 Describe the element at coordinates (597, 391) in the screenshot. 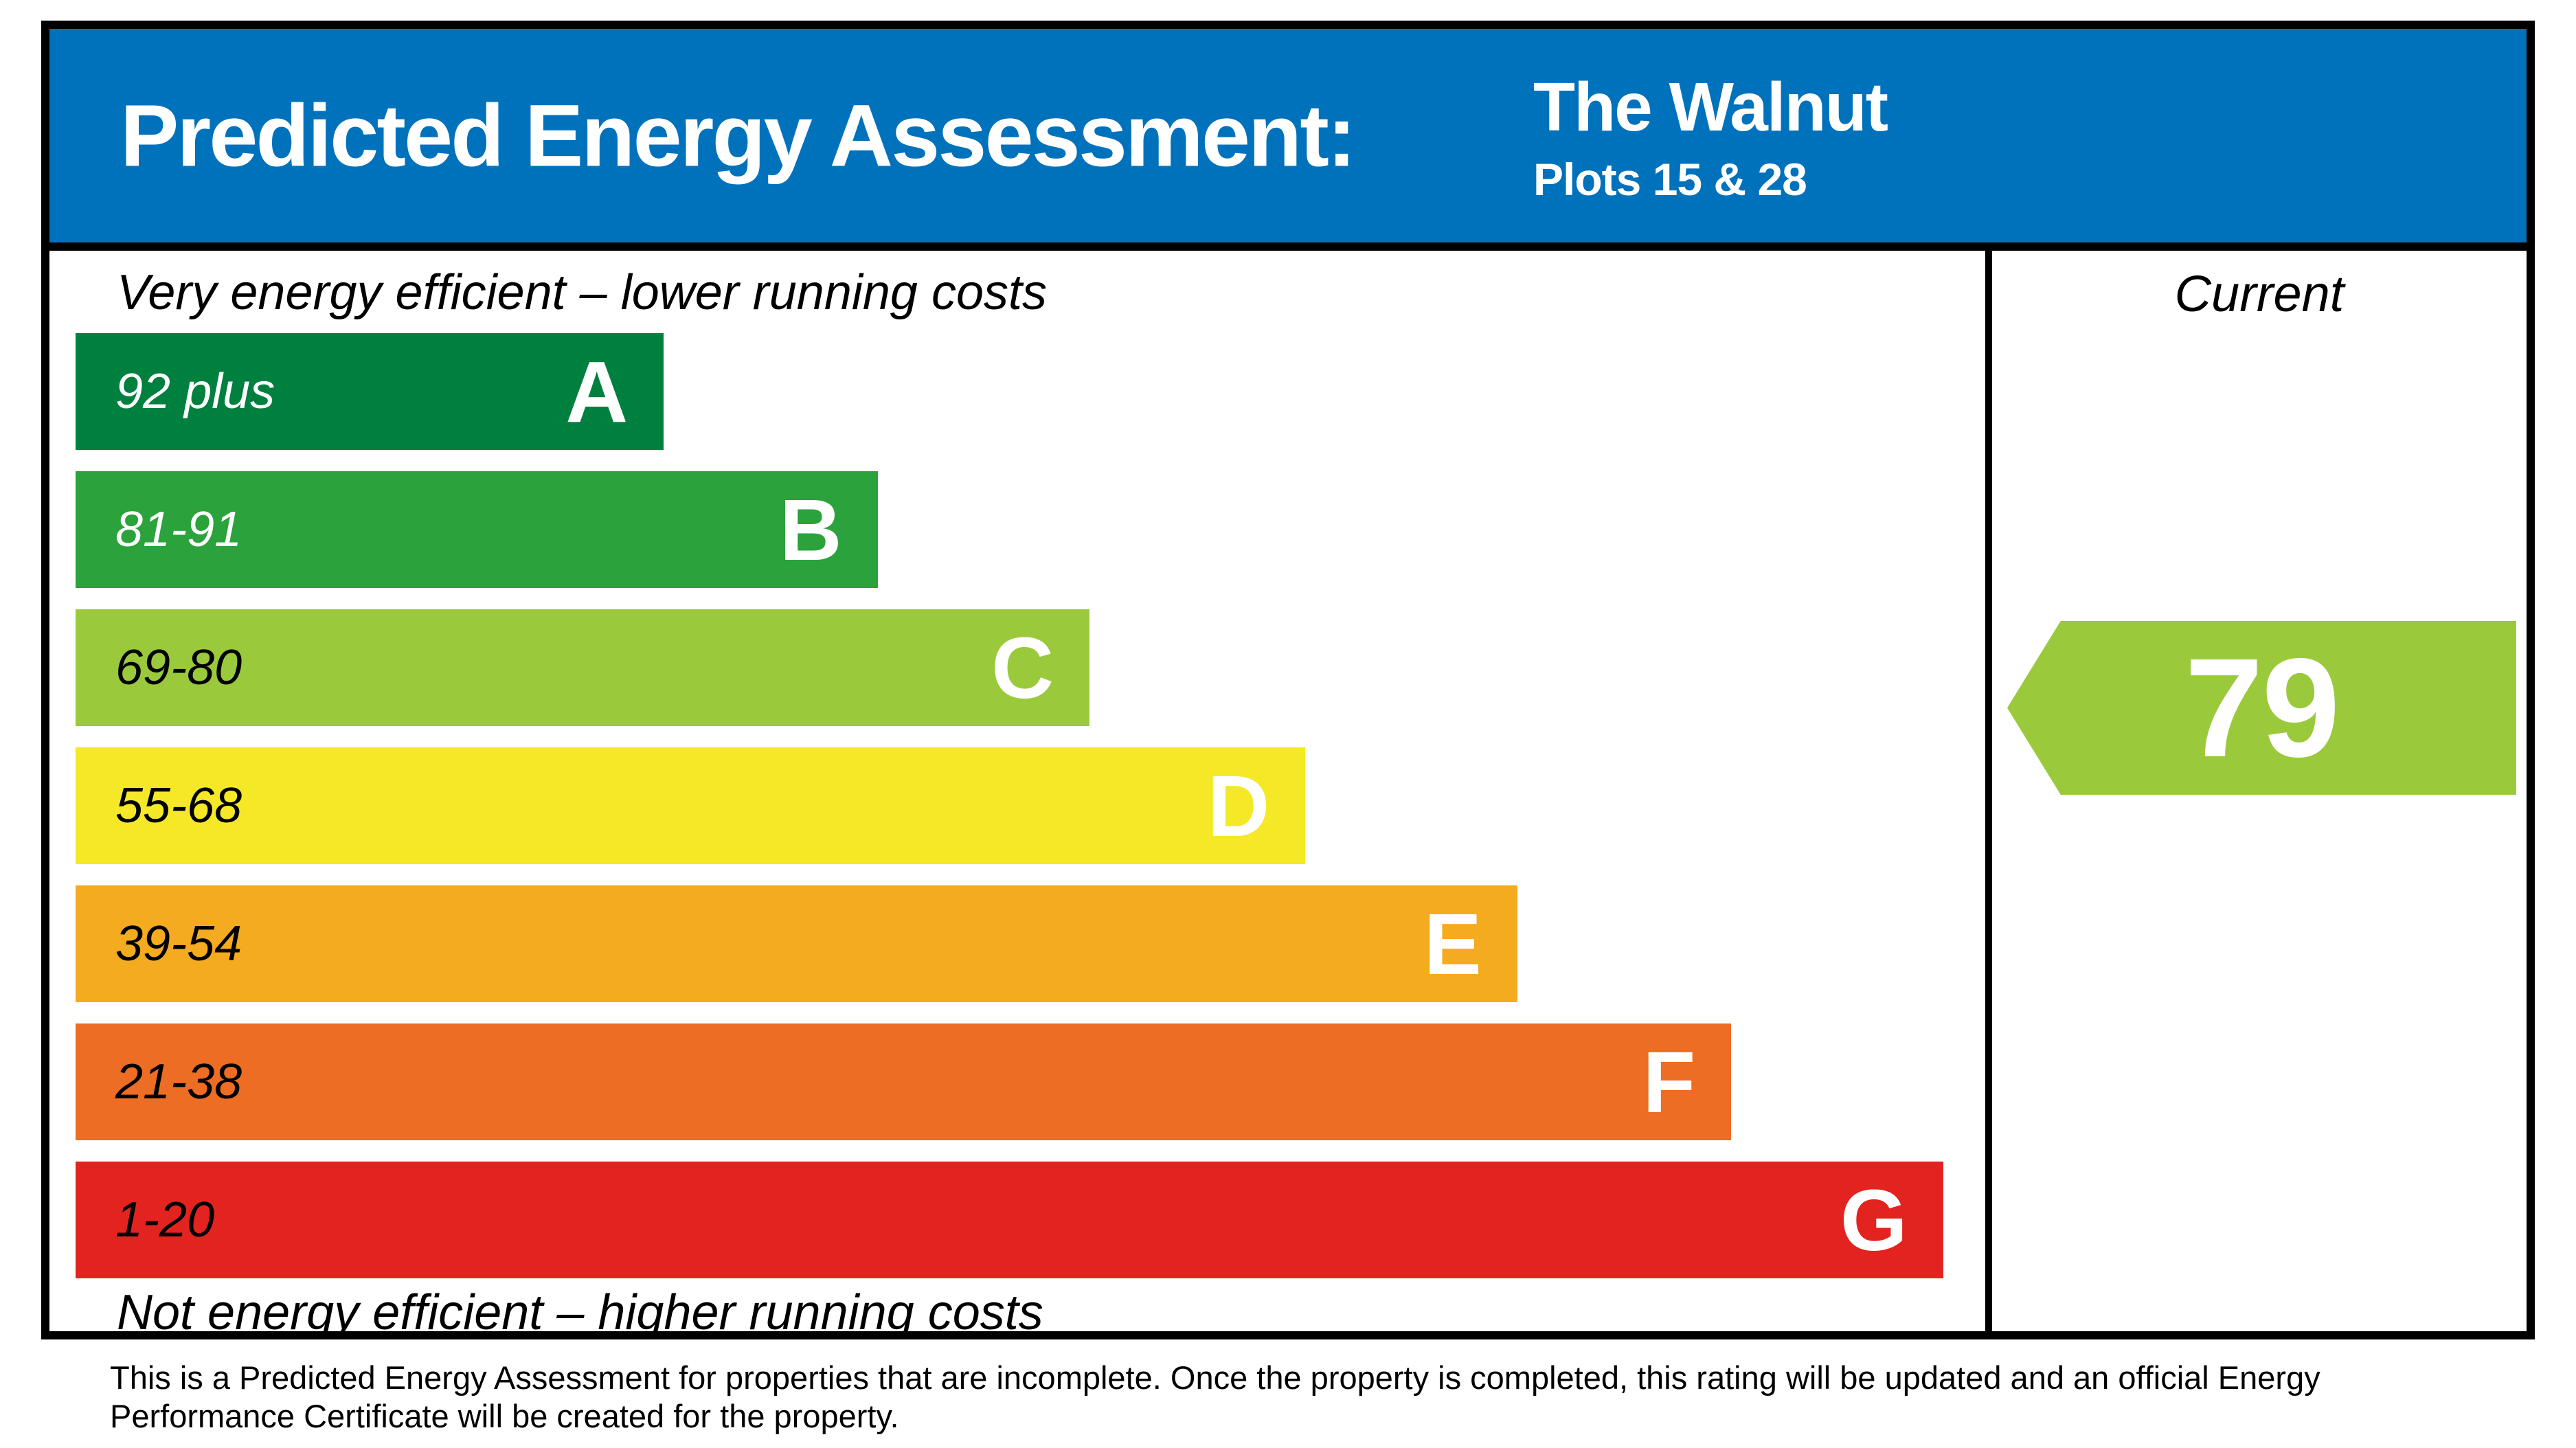

I see `epc-band-letter: A` at that location.